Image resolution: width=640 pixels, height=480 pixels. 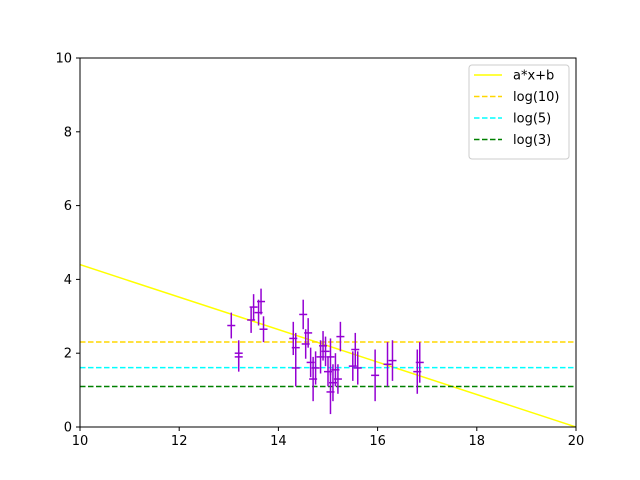 What do you see at coordinates (278, 441) in the screenshot?
I see `x-tick-label: 14` at bounding box center [278, 441].